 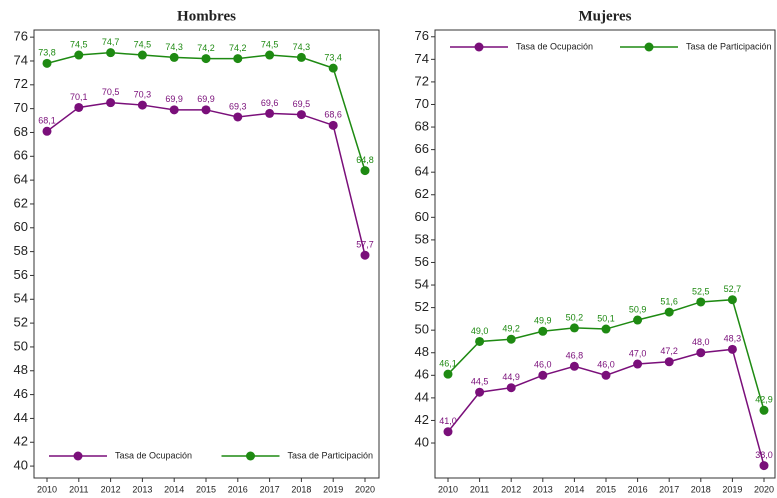 What do you see at coordinates (21, 107) in the screenshot?
I see `y-tick-label: 70` at bounding box center [21, 107].